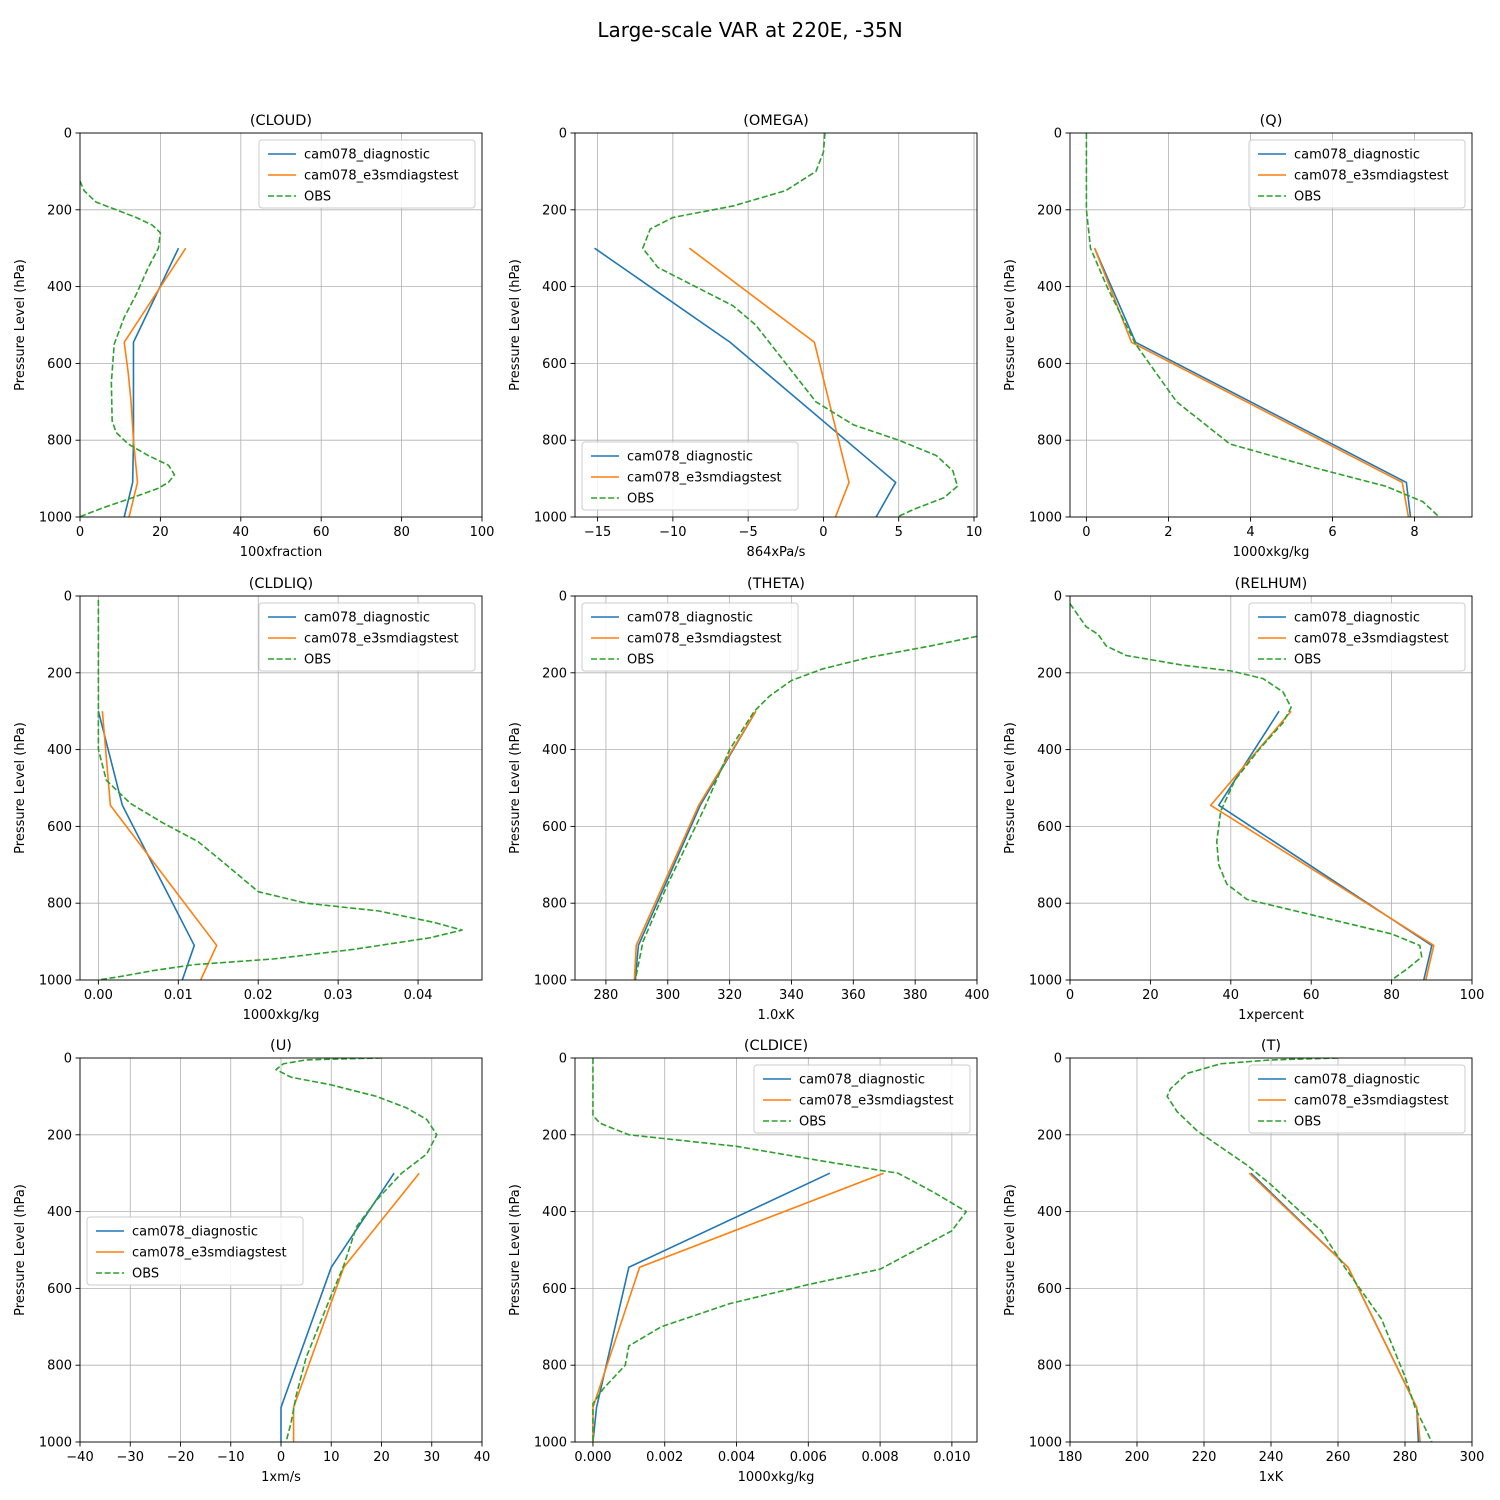  Describe the element at coordinates (1271, 584) in the screenshot. I see `panel-title: (RELHUM)` at that location.